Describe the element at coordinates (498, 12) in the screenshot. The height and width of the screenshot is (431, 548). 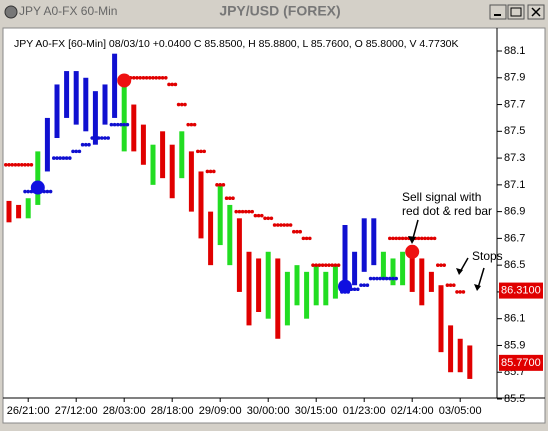
I see `minimize-button` at that location.